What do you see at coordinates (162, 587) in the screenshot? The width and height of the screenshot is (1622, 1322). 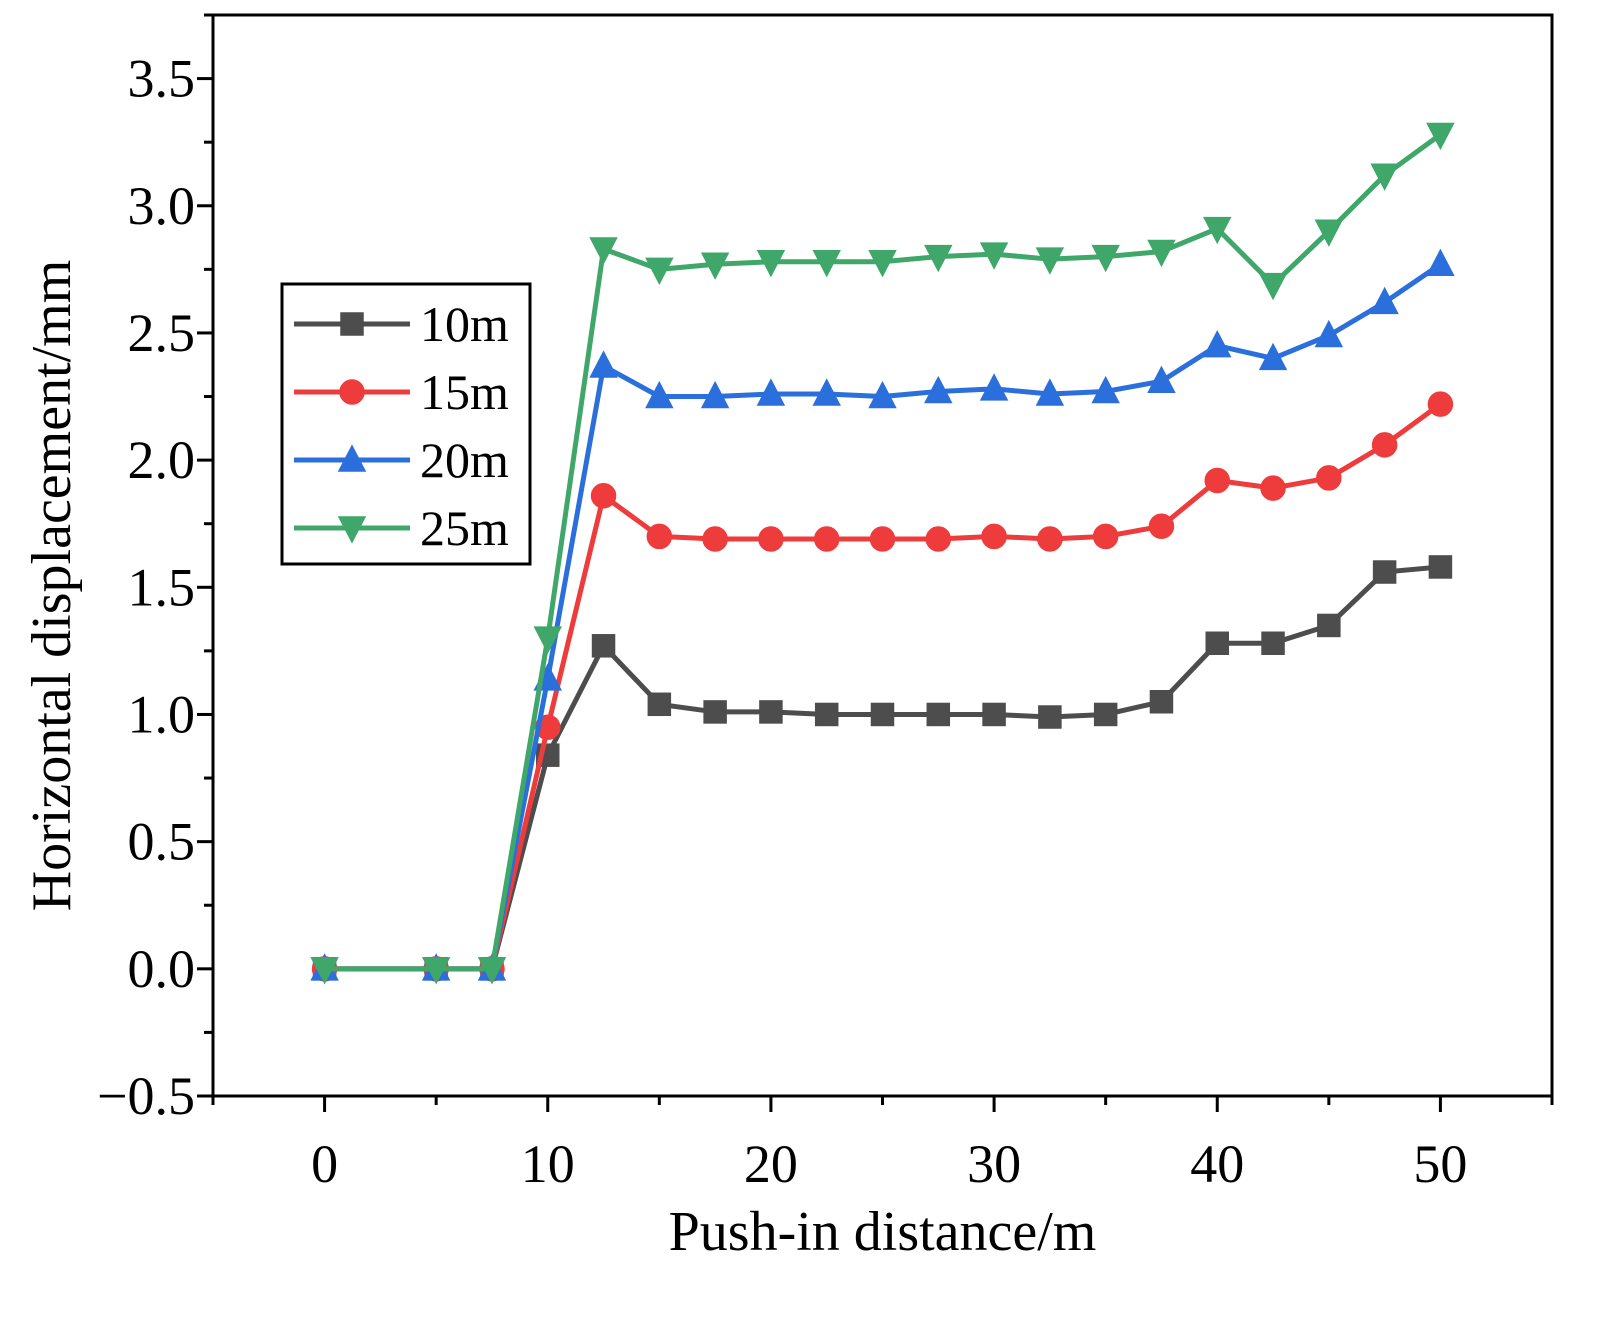 I see `y-tick-label: 1.5` at bounding box center [162, 587].